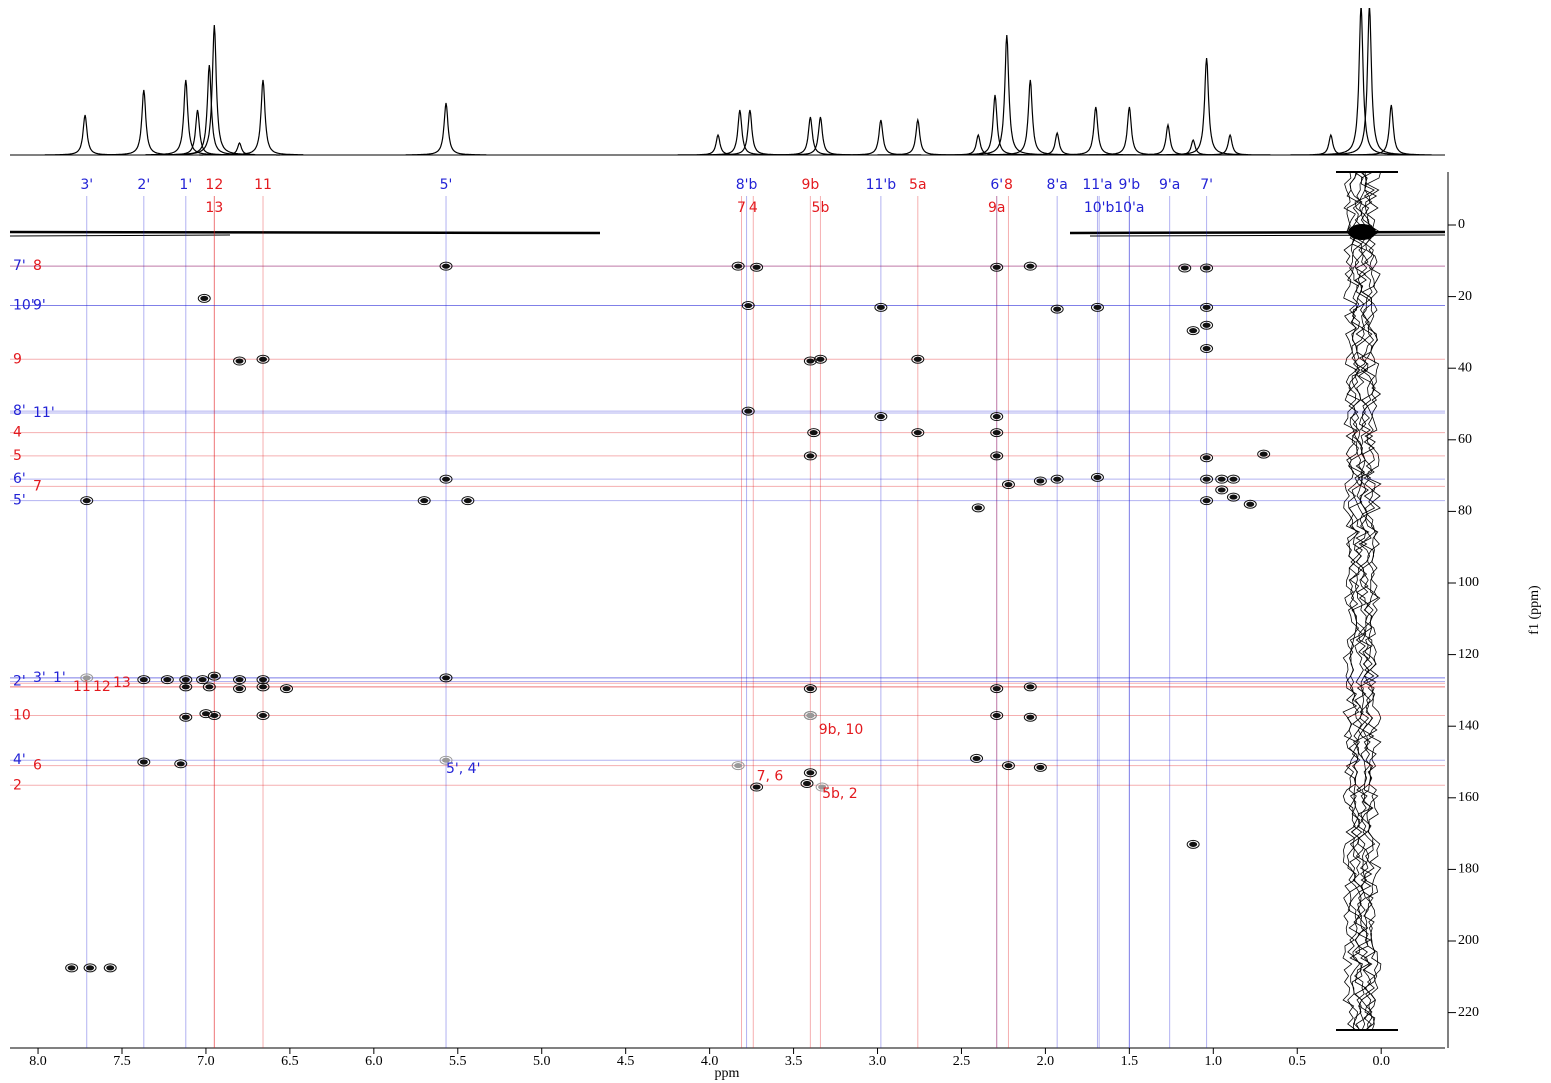  I want to click on assignment-label: 10'a, so click(1129, 208).